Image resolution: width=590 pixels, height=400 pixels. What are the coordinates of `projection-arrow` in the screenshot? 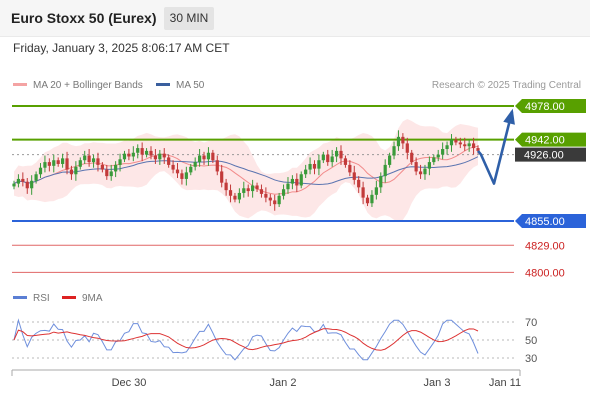 It's located at (495, 148).